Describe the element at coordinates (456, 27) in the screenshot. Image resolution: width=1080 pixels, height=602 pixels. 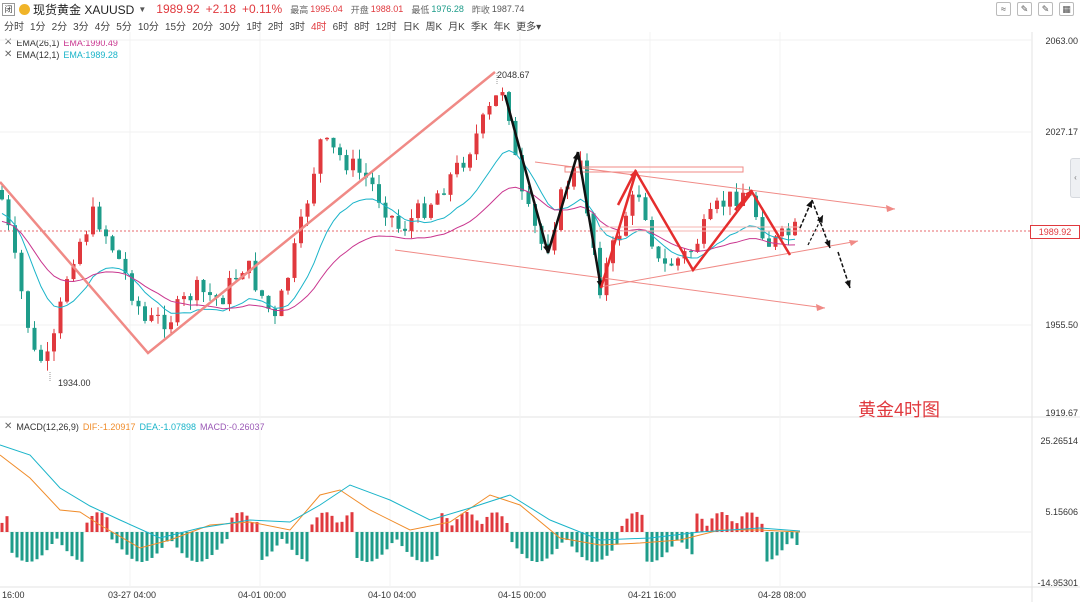
I see `period-tab: 月K` at that location.